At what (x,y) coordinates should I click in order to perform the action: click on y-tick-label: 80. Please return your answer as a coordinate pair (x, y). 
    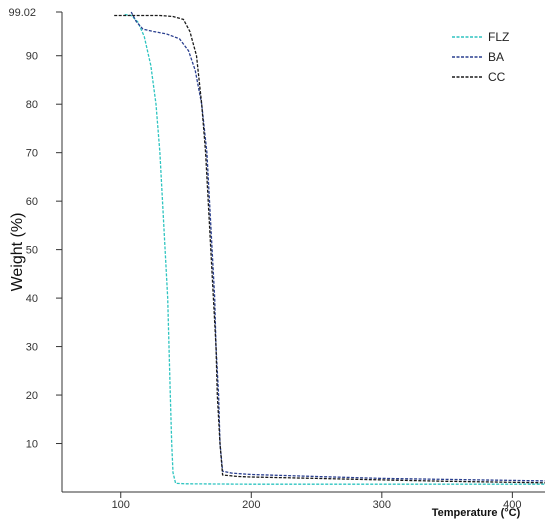
    Looking at the image, I should click on (32, 105).